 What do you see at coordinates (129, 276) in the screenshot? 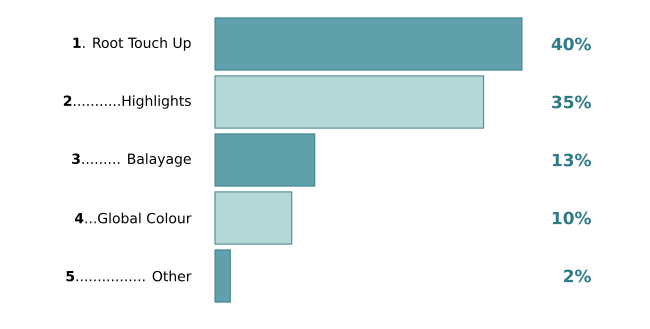
I see `y-tick-label: 5................ Other` at bounding box center [129, 276].